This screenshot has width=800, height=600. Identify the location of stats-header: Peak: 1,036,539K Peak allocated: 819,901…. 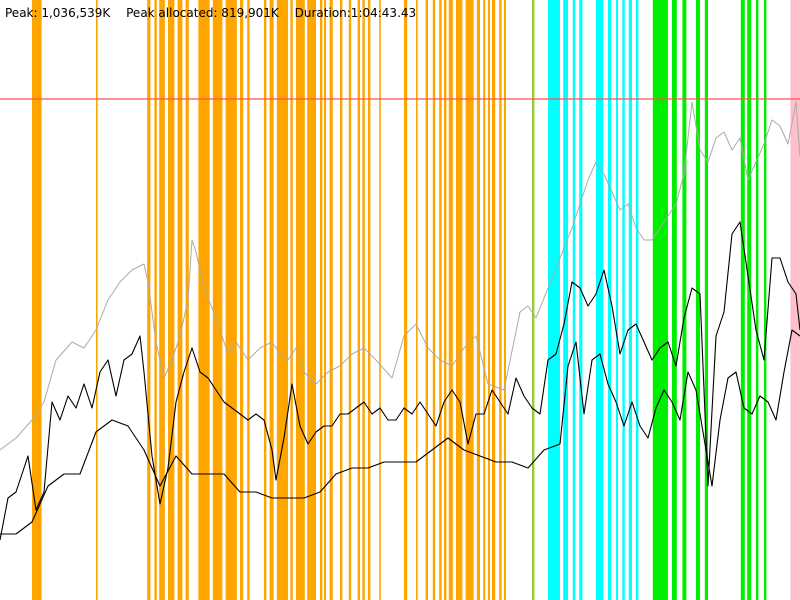
(216, 13).